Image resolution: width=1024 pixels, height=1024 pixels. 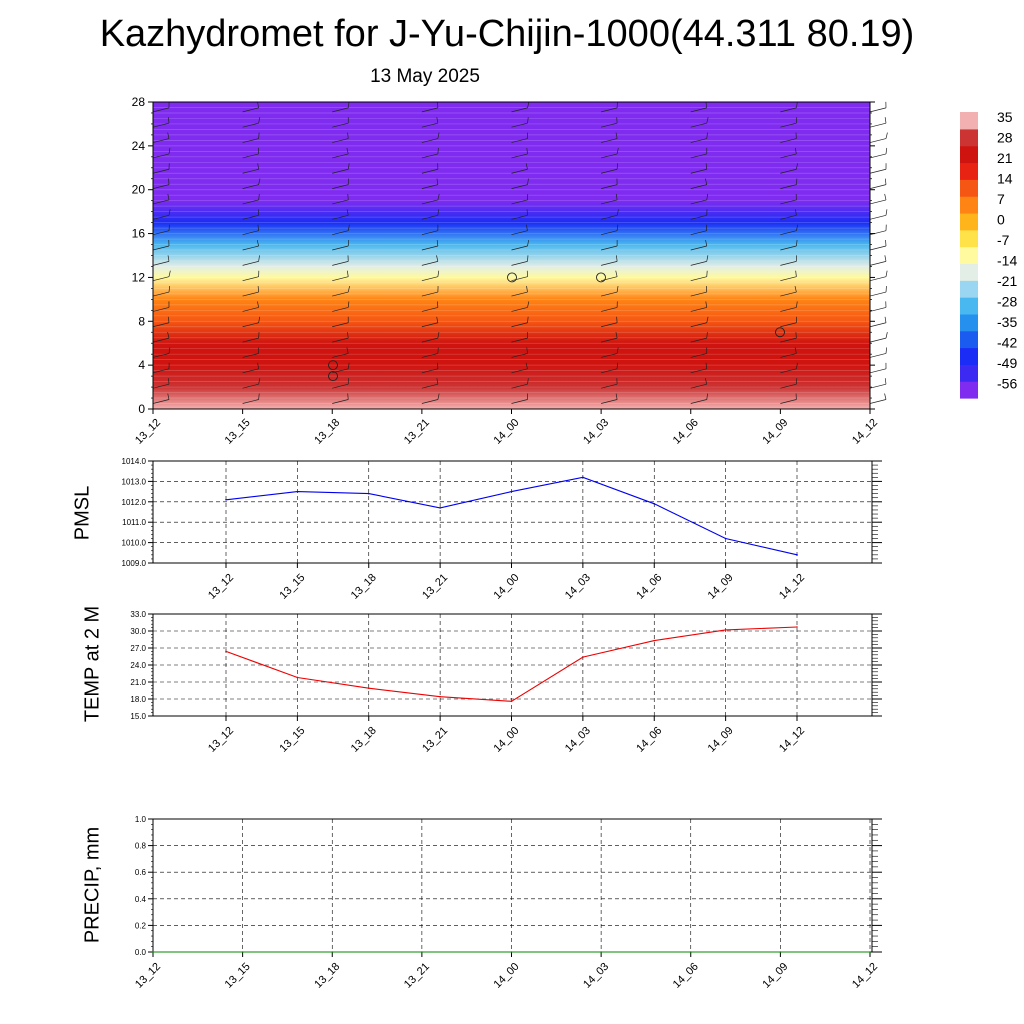 I want to click on temp-x-tick-label: 13_15, so click(x=292, y=740).